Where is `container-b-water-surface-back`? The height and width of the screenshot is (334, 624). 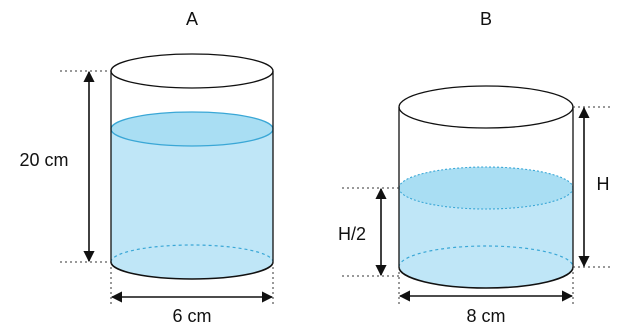 container-b-water-surface-back is located at coordinates (486, 177).